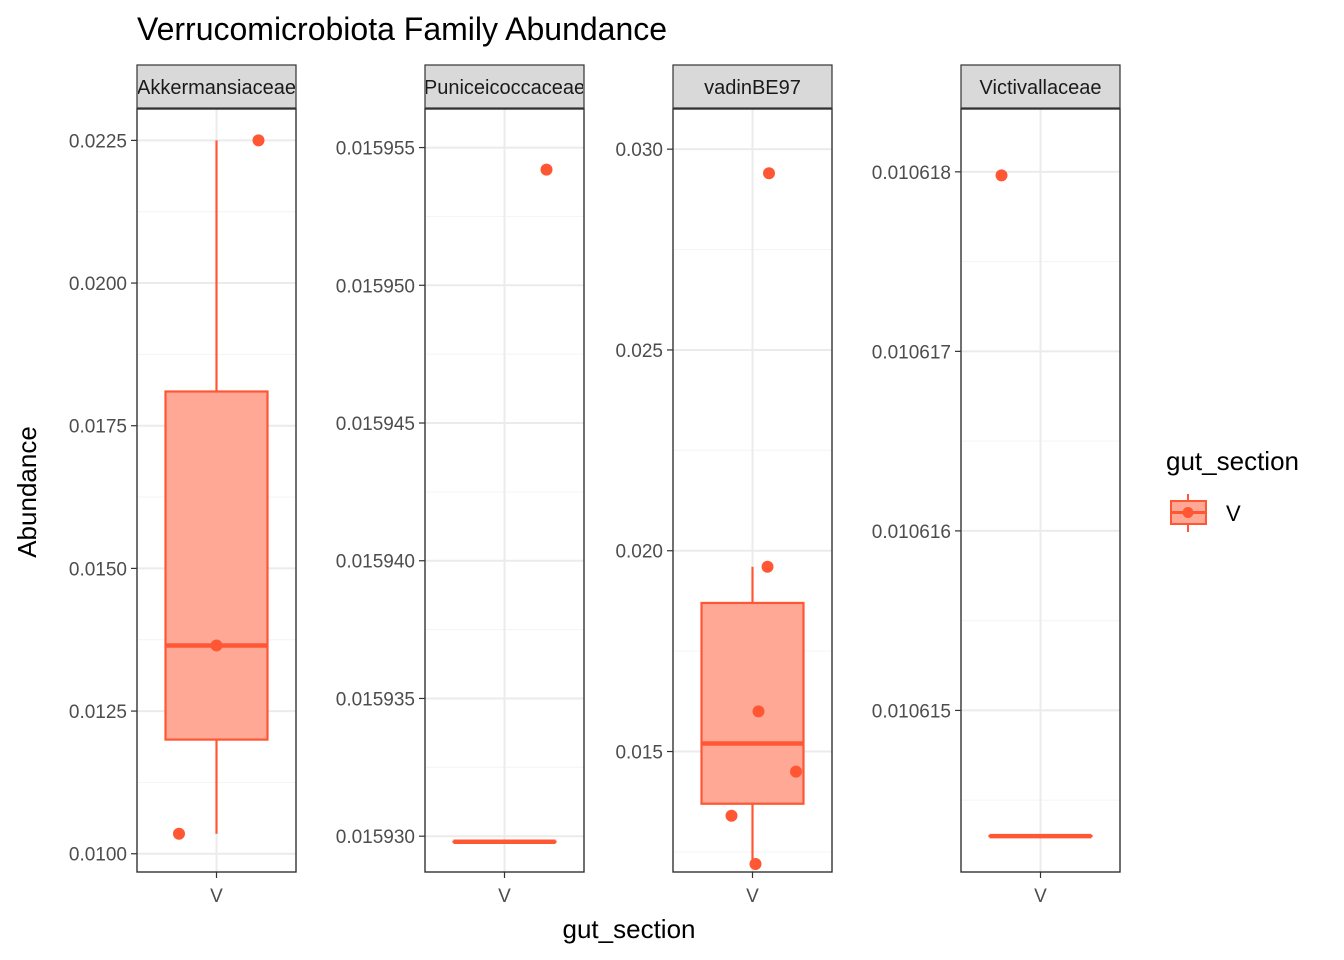 The height and width of the screenshot is (960, 1344). What do you see at coordinates (375, 562) in the screenshot?
I see `y-tick-label: 0.015940` at bounding box center [375, 562].